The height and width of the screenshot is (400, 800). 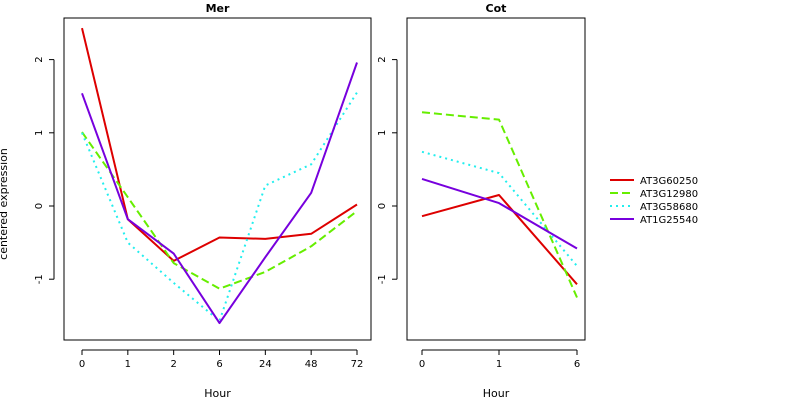 What do you see at coordinates (499, 213) in the screenshot?
I see `series-line-at1g25540` at bounding box center [499, 213].